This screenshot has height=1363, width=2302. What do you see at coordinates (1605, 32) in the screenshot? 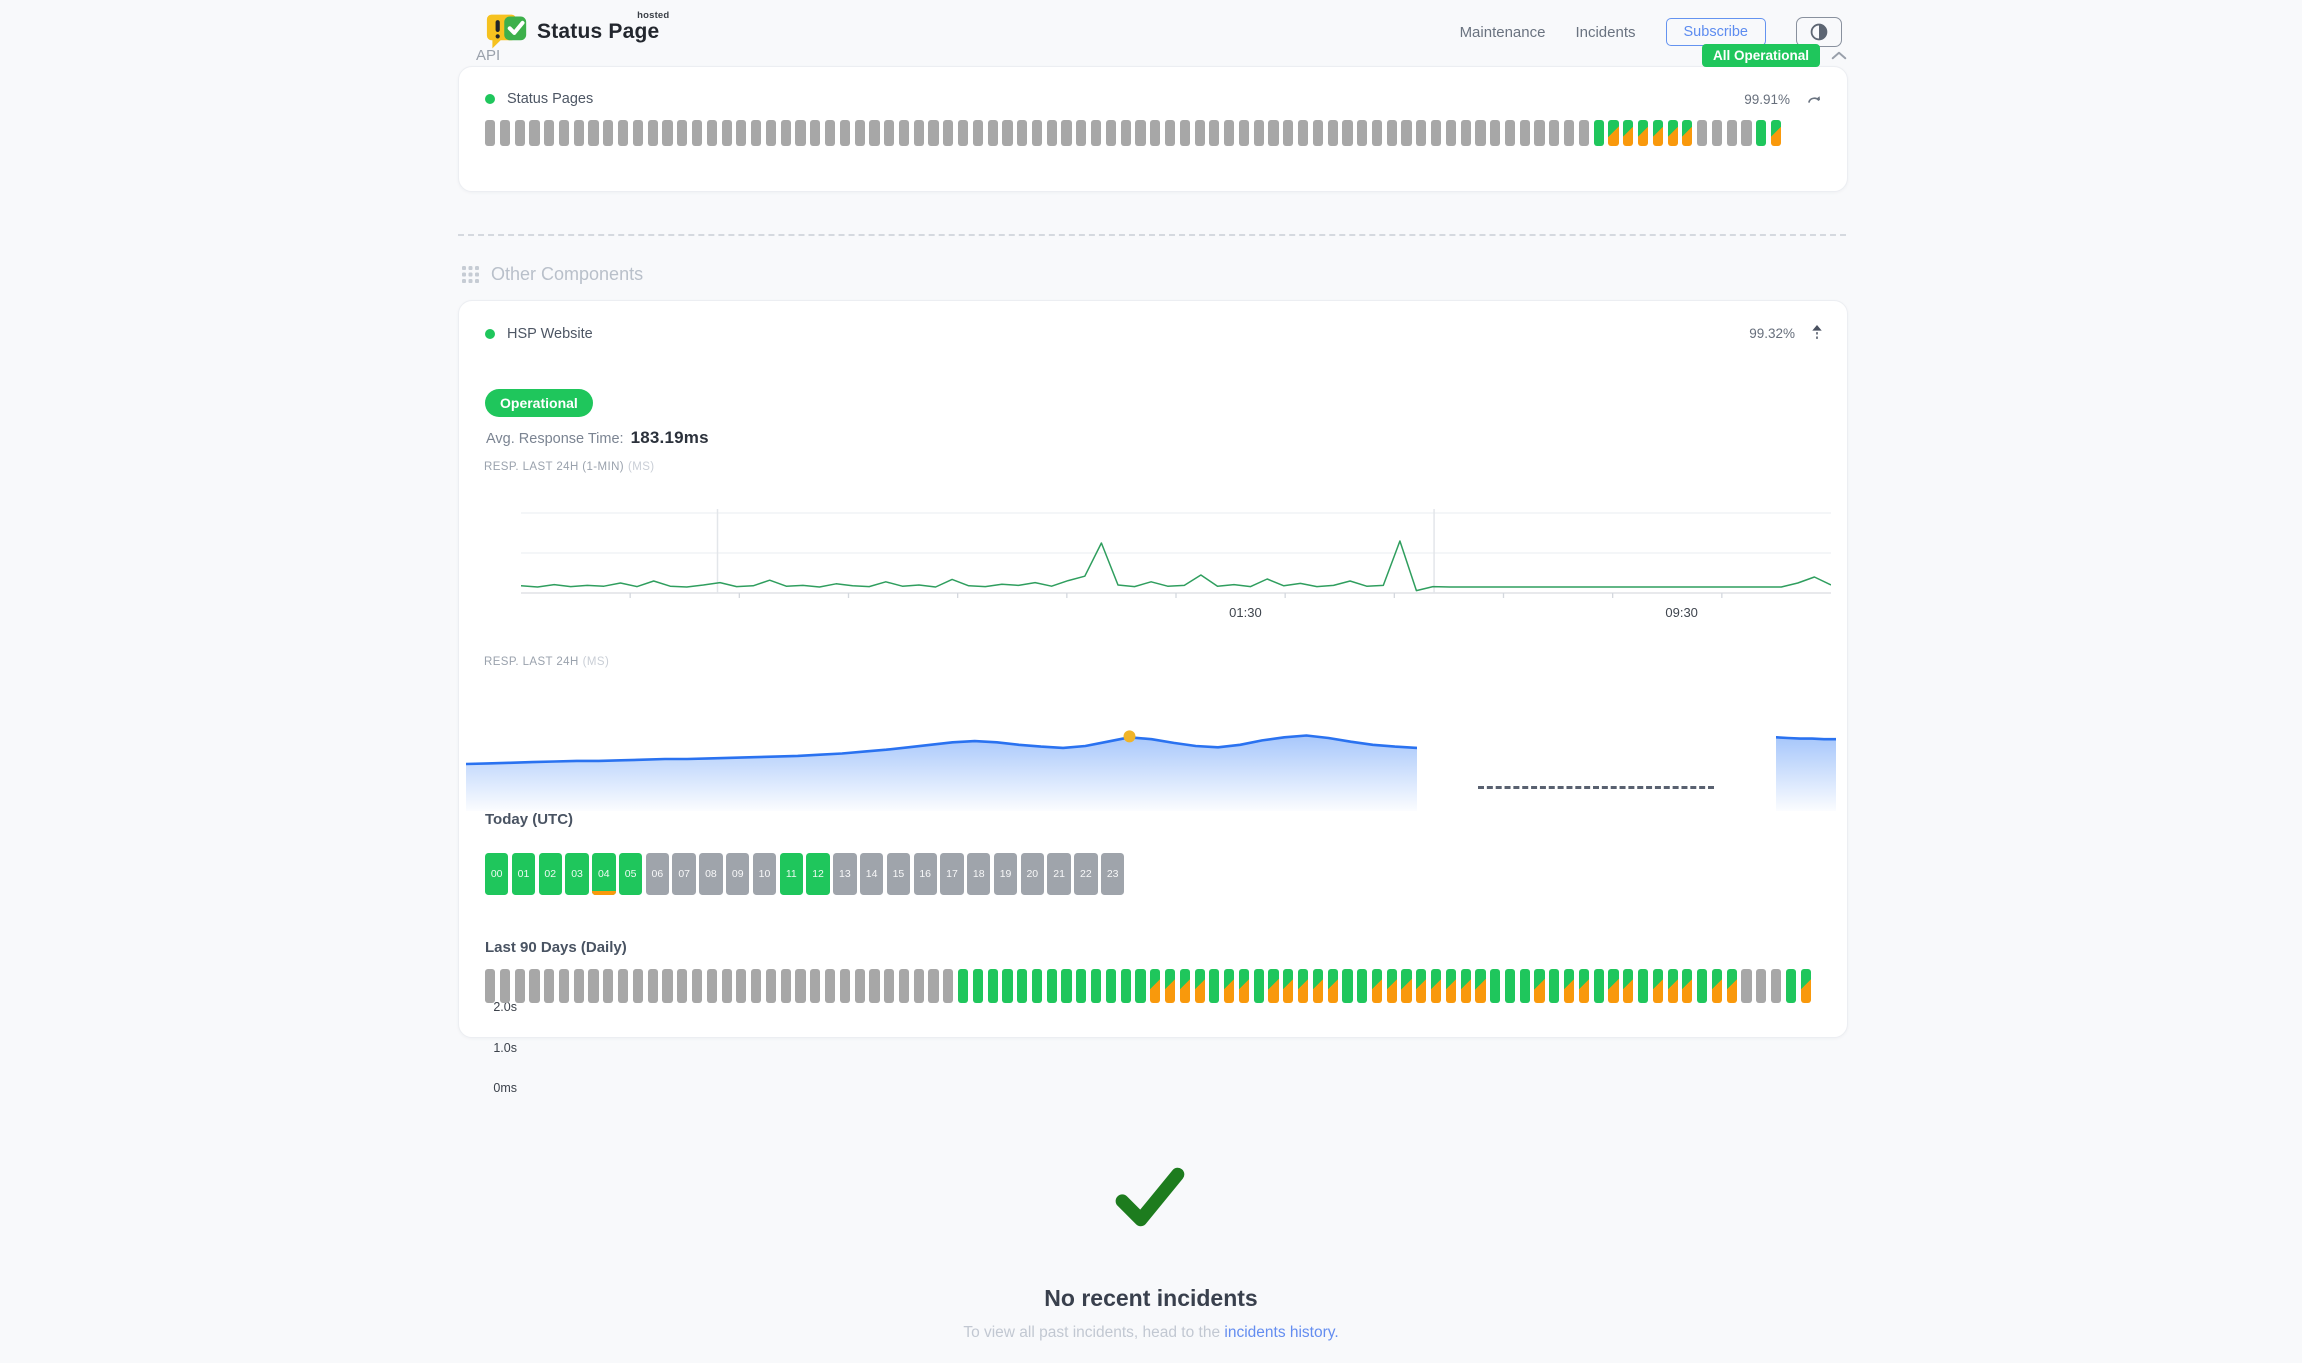
I see `nav-incidents: Incidents` at bounding box center [1605, 32].